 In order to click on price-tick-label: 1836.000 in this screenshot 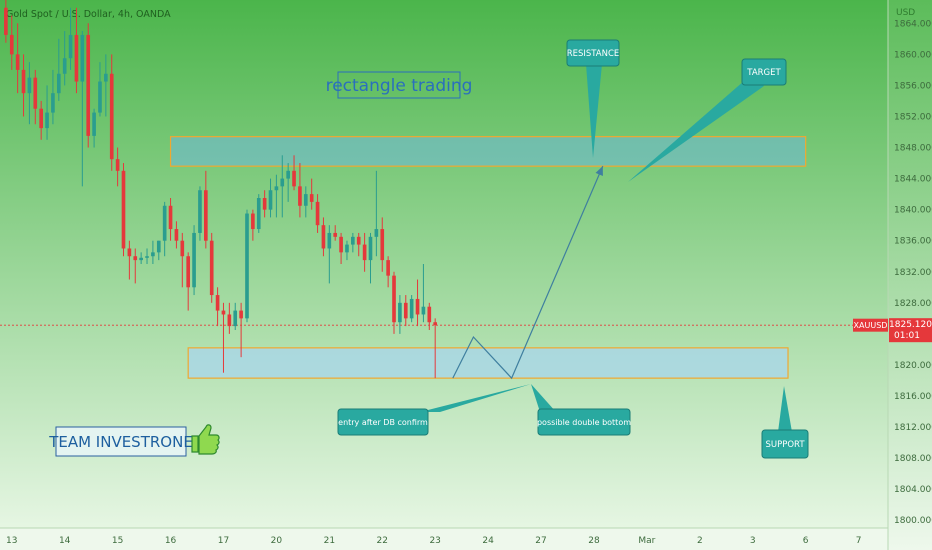, I will do `click(913, 242)`.